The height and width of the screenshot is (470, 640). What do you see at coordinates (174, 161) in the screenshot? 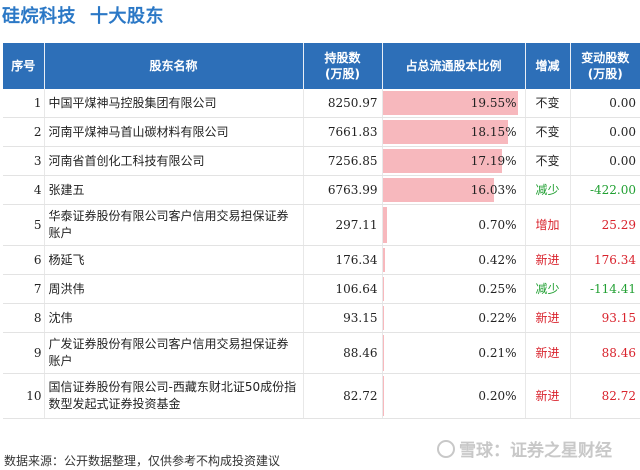
I see `holder-name-cell: 河南省首创化工科技有限公司` at bounding box center [174, 161].